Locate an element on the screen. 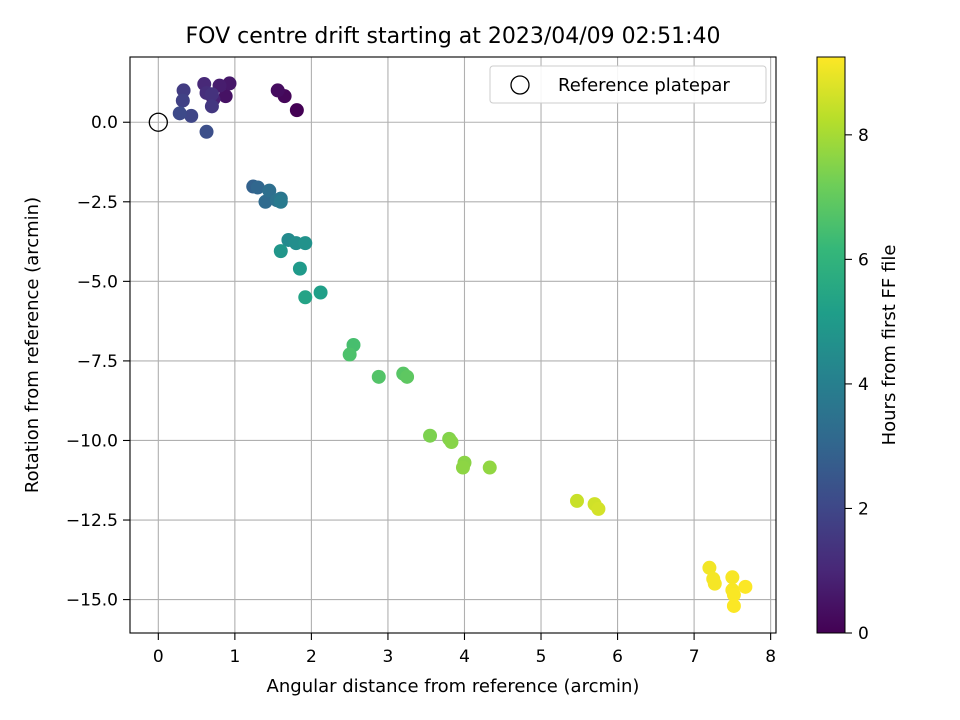 The image size is (960, 720). legend-marker-icon is located at coordinates (520, 85).